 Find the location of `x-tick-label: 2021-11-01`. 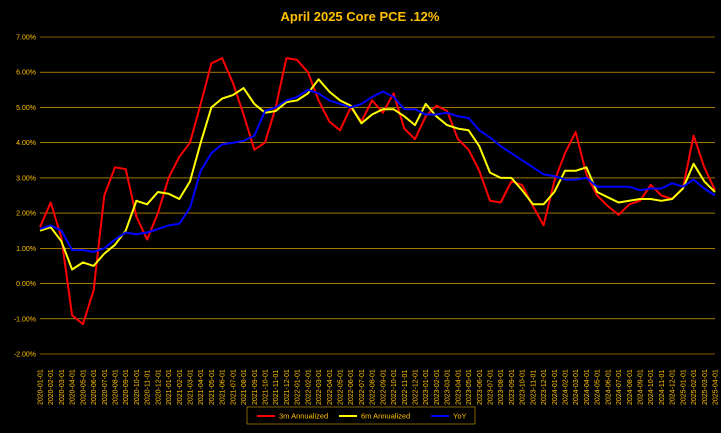

x-tick-label: 2021-11-01 is located at coordinates (276, 387).